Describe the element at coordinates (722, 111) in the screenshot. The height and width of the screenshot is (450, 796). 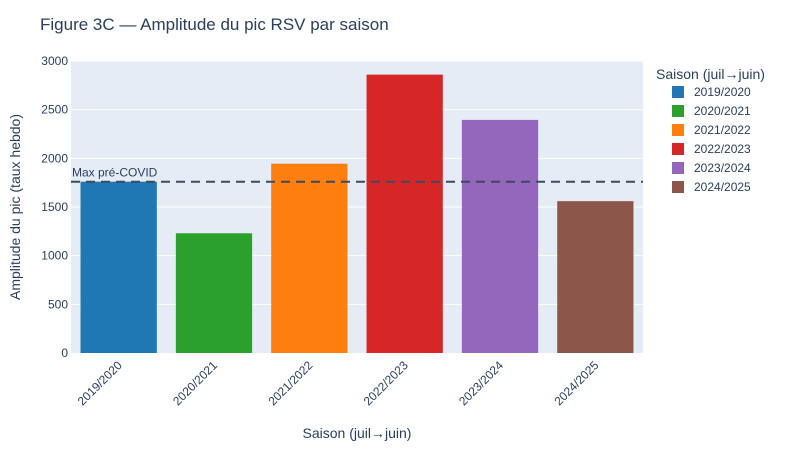
I see `legend-entry: 2020/2021` at that location.